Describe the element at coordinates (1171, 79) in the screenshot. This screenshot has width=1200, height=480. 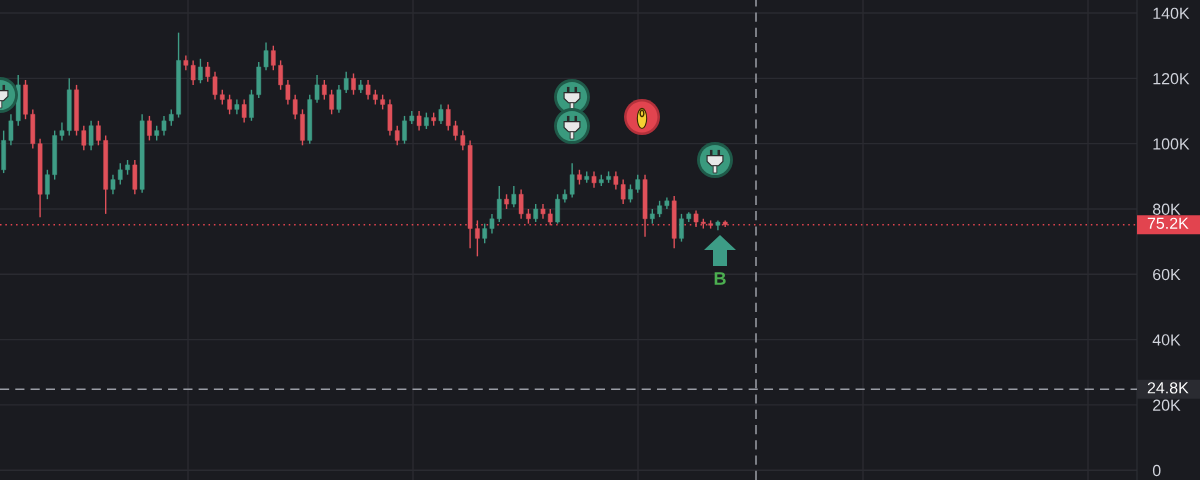
I see `y-tick-label: 120K` at that location.